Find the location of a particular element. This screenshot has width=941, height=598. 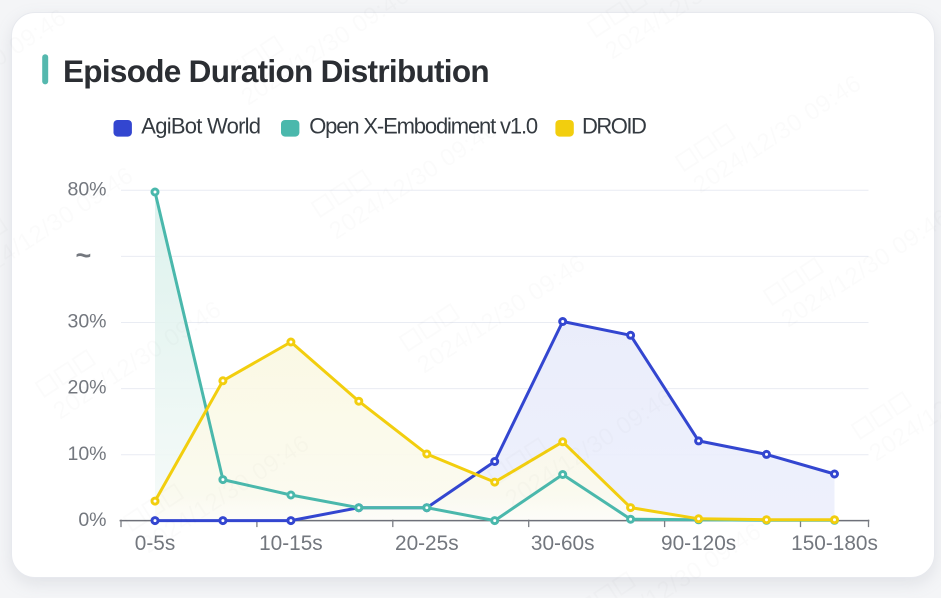

svg-text: 10% is located at coordinates (86, 454).